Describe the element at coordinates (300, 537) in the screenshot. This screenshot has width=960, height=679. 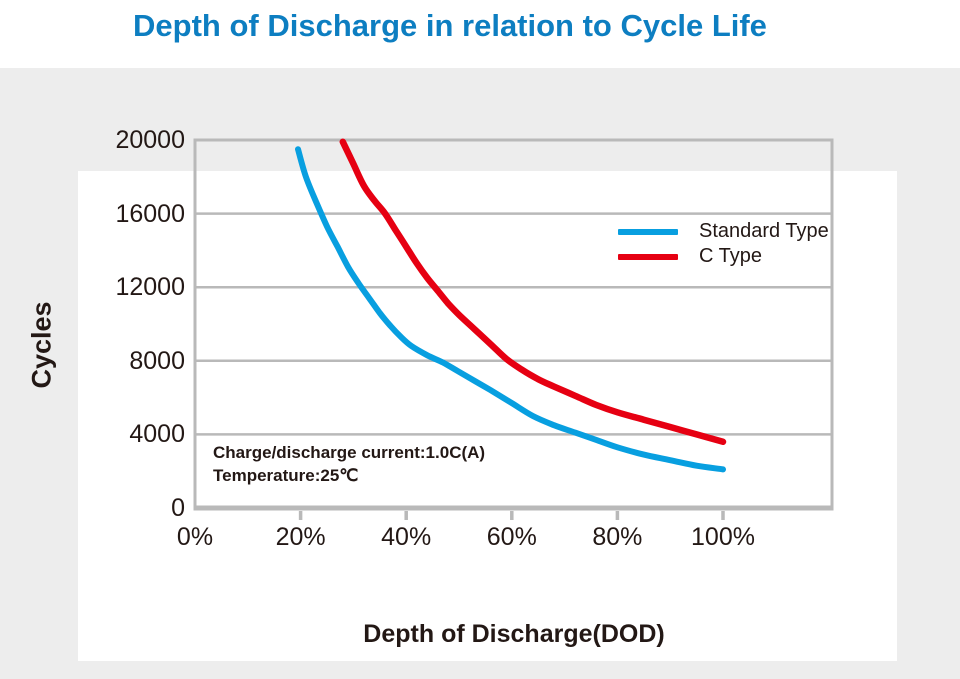
I see `x-tick-label: 20%` at that location.